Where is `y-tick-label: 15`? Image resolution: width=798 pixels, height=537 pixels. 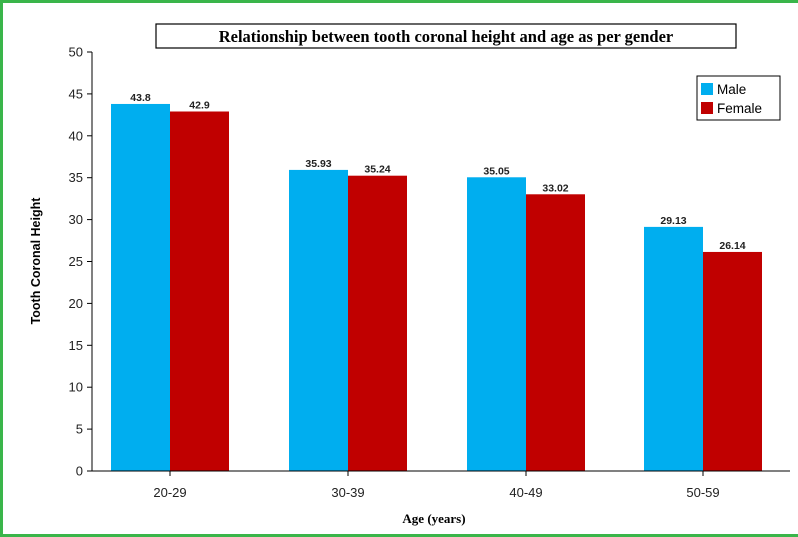
y-tick-label: 15 is located at coordinates (76, 345).